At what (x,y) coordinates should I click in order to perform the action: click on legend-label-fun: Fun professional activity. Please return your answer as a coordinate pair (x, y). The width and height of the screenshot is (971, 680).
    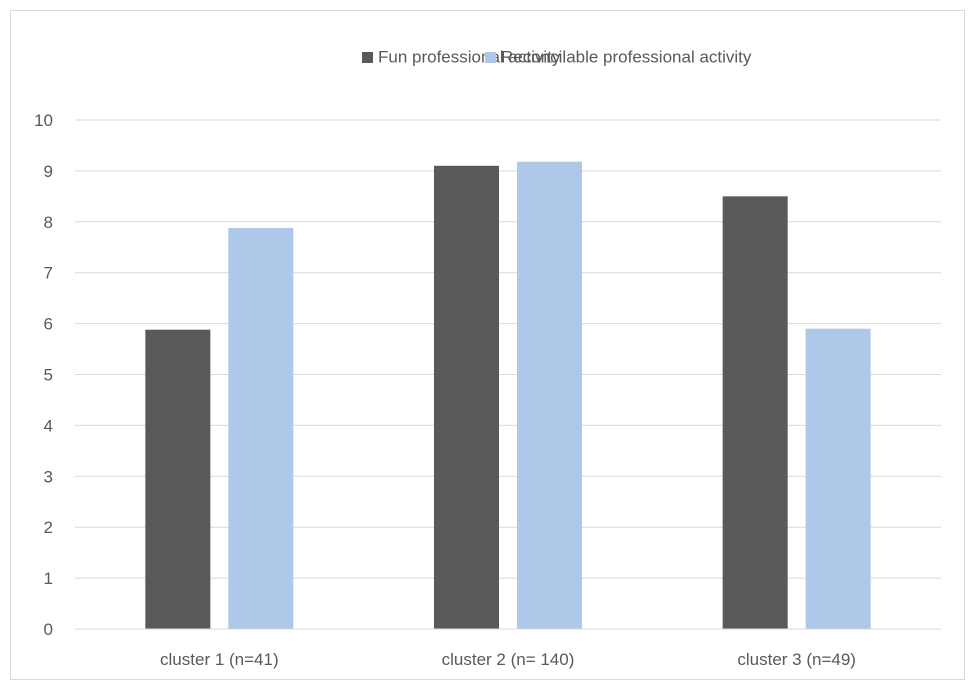
    Looking at the image, I should click on (469, 57).